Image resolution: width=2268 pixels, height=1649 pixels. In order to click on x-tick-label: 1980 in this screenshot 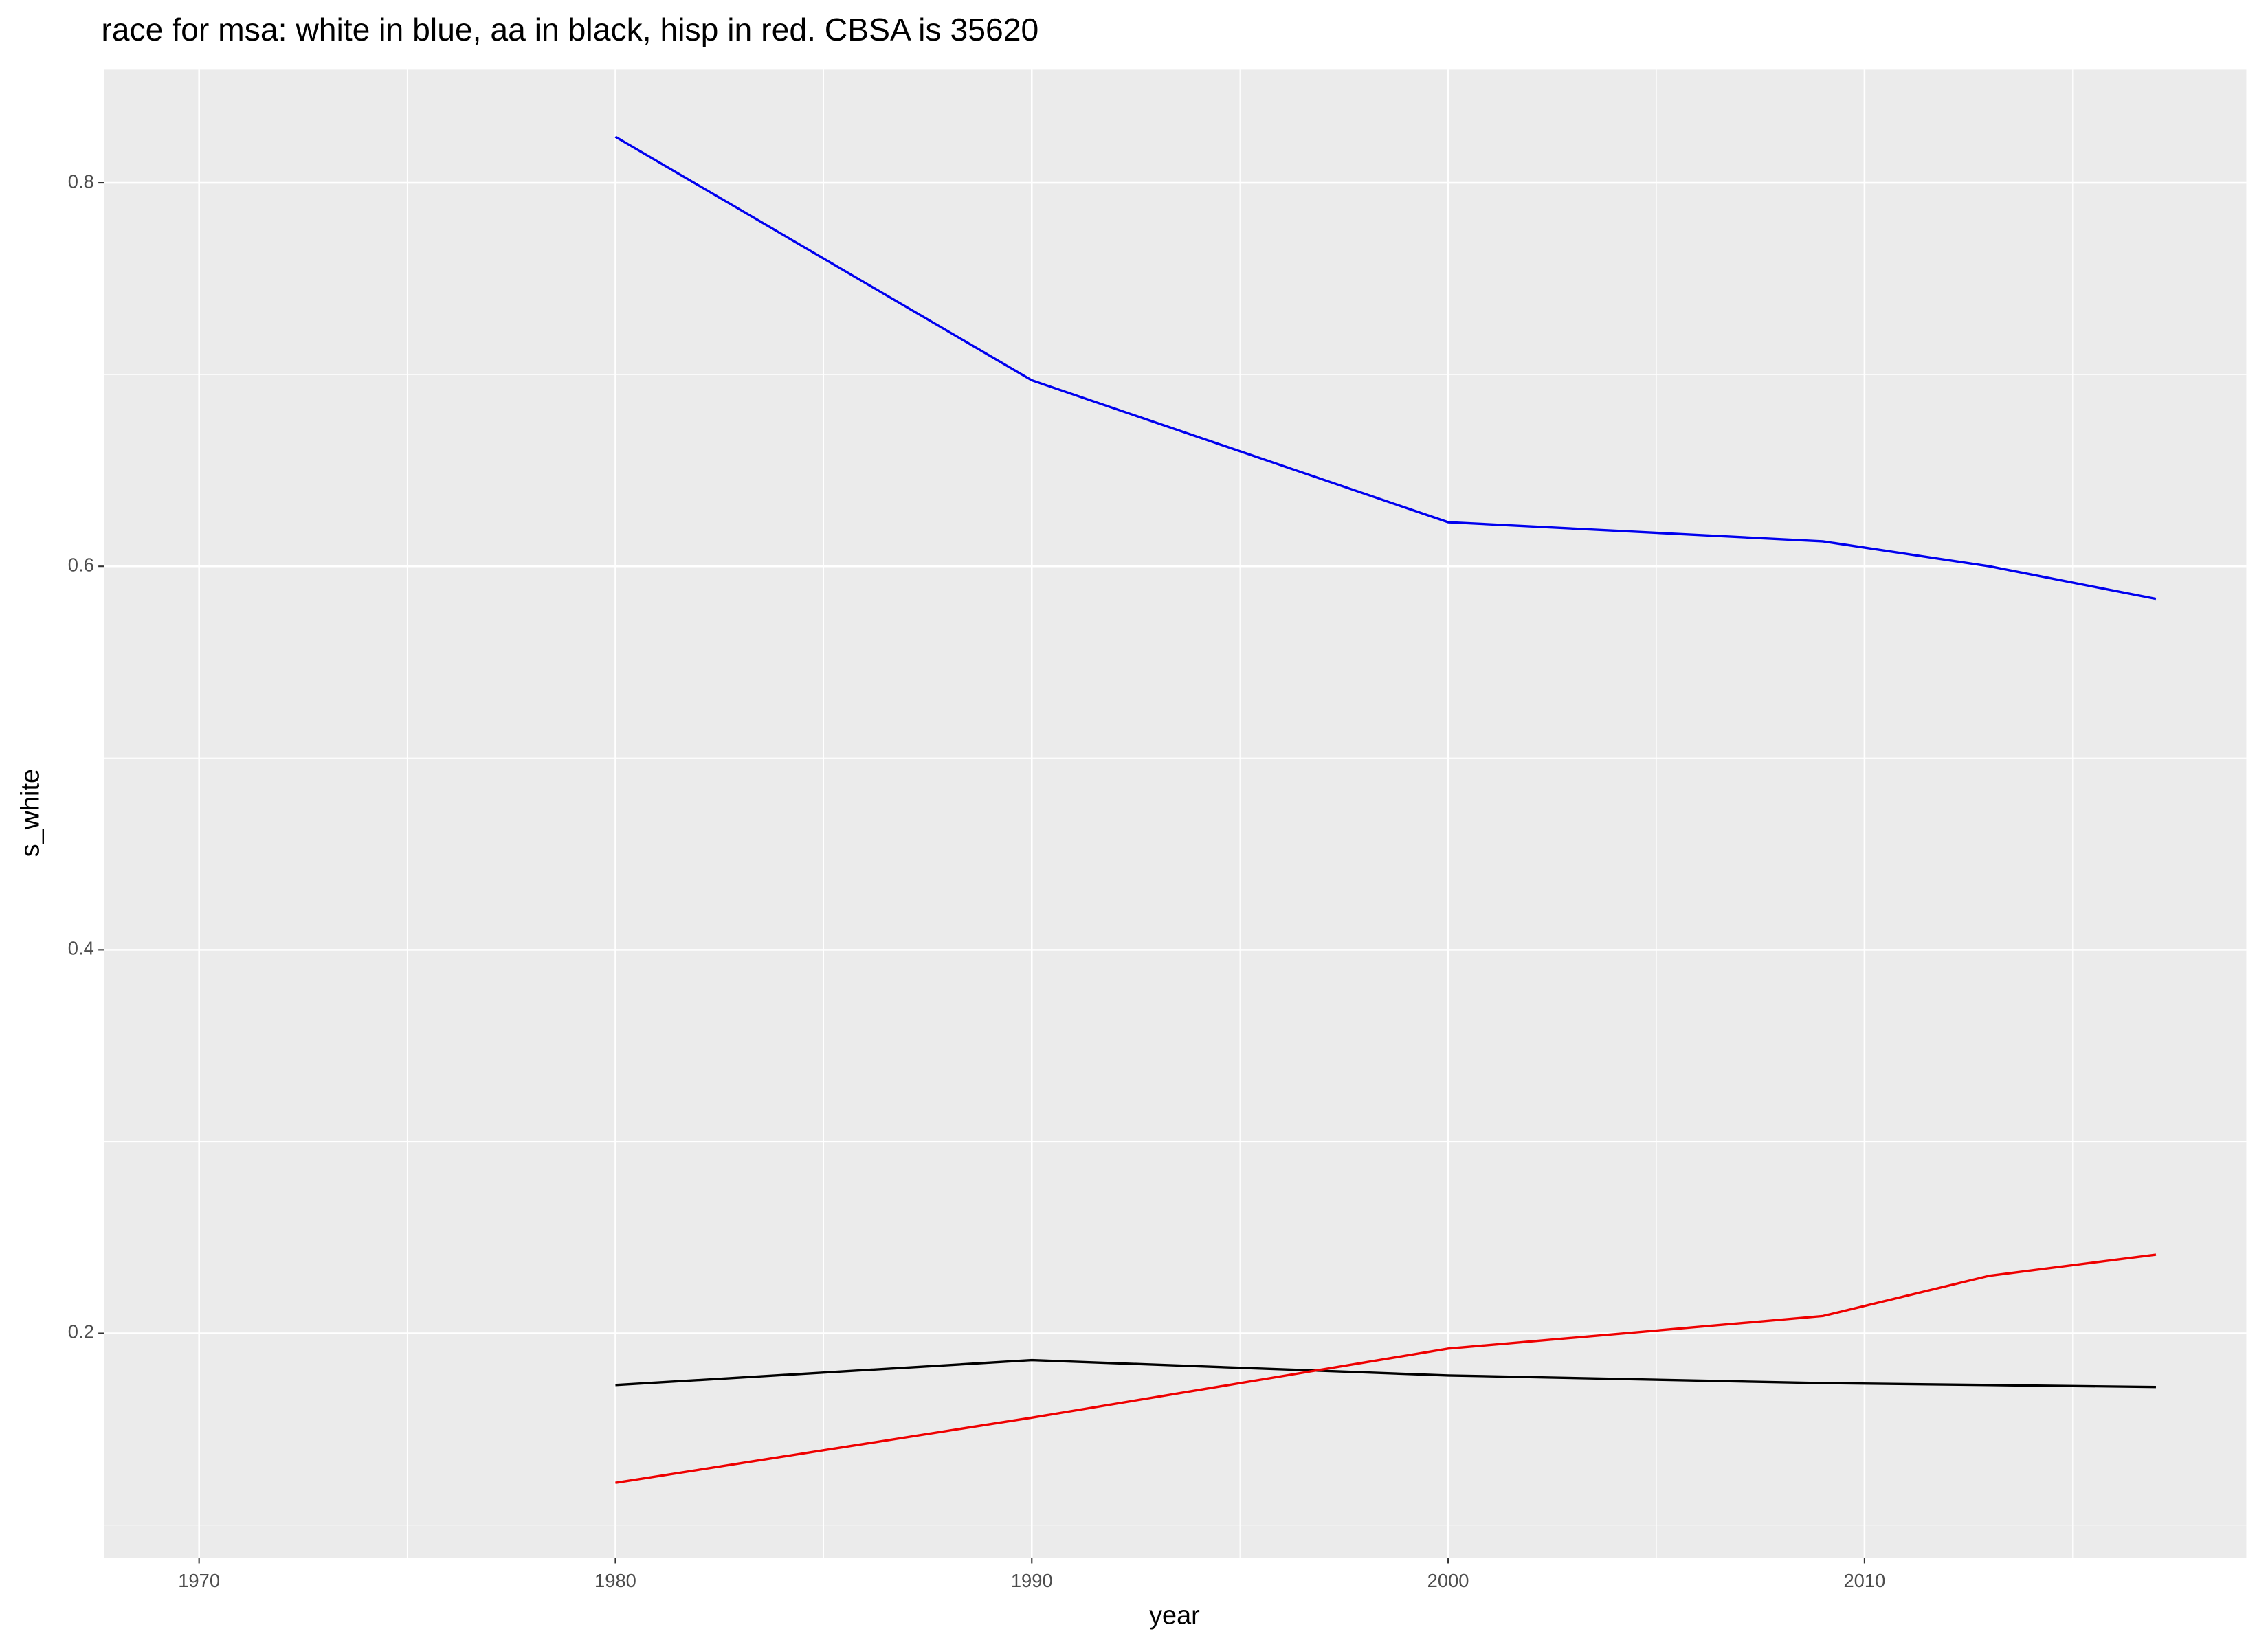, I will do `click(615, 1580)`.